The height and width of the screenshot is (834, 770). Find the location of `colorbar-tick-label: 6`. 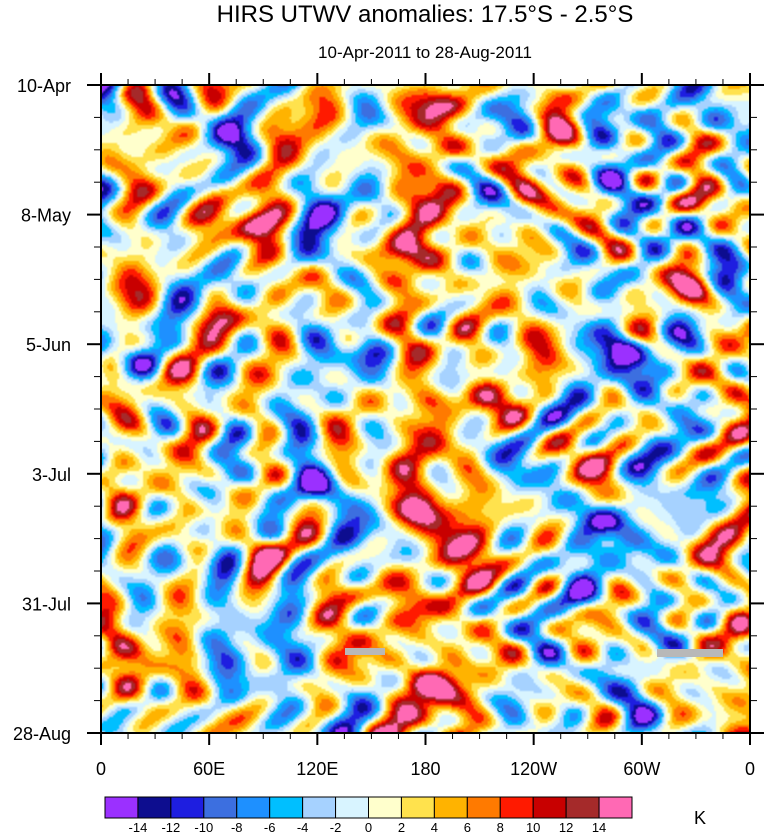

colorbar-tick-label: 6 is located at coordinates (467, 827).